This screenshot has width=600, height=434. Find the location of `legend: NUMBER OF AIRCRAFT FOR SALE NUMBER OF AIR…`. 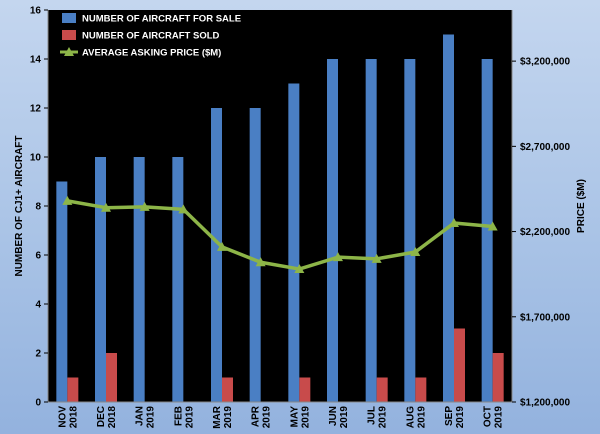

legend: NUMBER OF AIRCRAFT FOR SALE NUMBER OF AIR… is located at coordinates (150, 36).